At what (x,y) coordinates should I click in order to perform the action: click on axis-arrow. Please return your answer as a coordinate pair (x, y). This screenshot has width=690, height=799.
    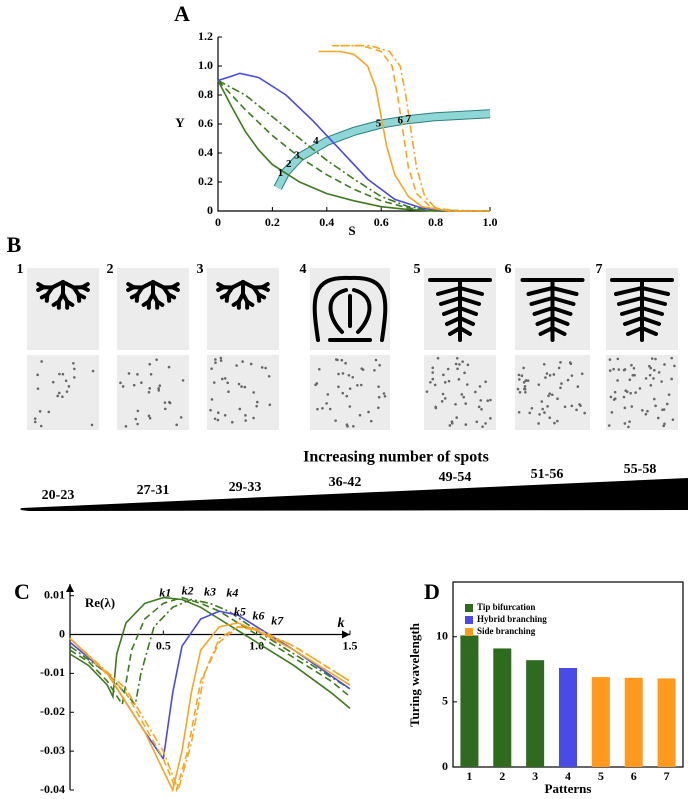
    Looking at the image, I should click on (346, 634).